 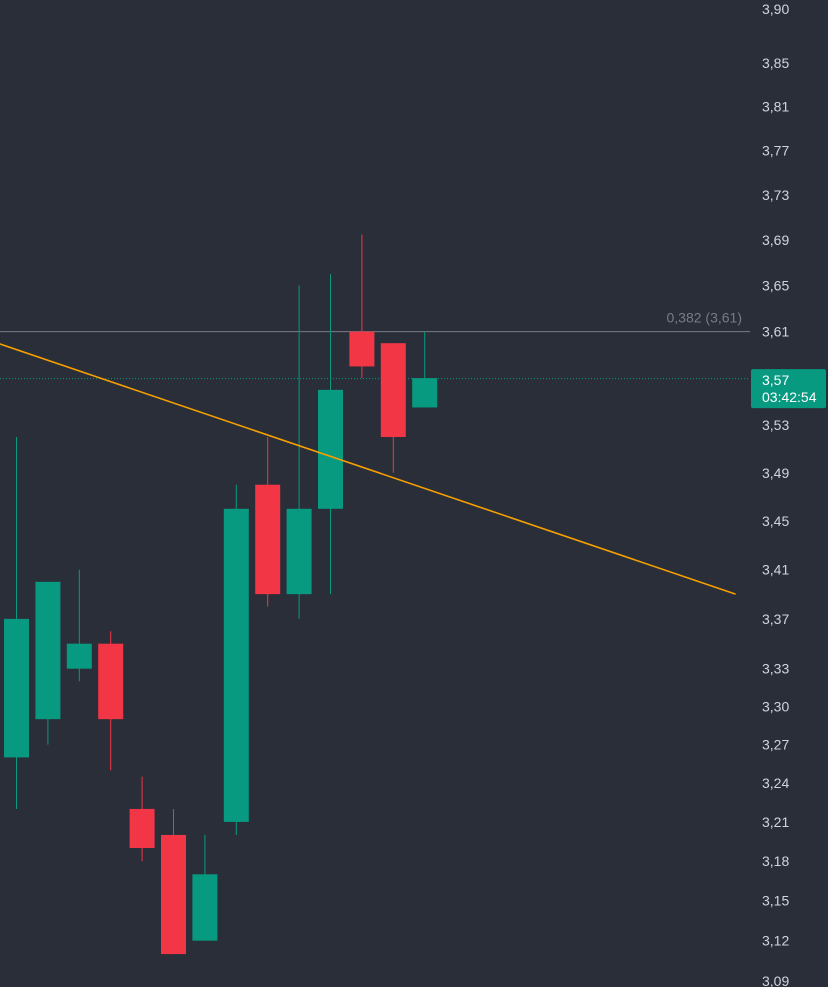 What do you see at coordinates (775, 745) in the screenshot?
I see `y-tick-label: 3,27` at bounding box center [775, 745].